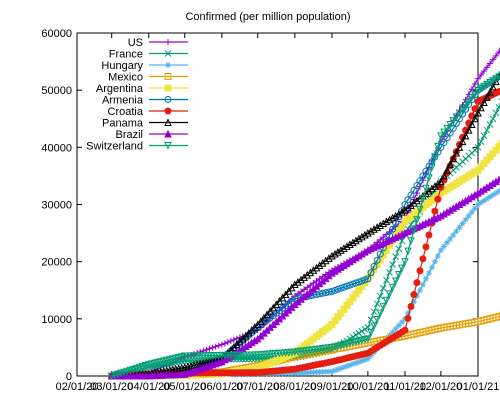 This screenshot has height=400, width=500. I want to click on x-tick-label: 05/01/20, so click(184, 387).